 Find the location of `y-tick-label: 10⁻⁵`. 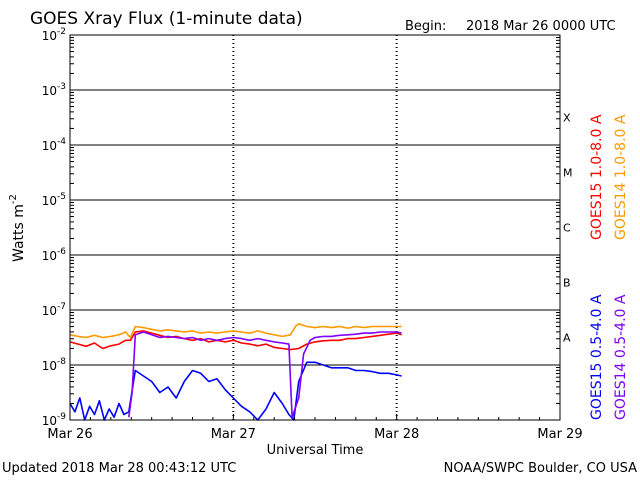

y-tick-label: 10⁻⁵ is located at coordinates (54, 200).